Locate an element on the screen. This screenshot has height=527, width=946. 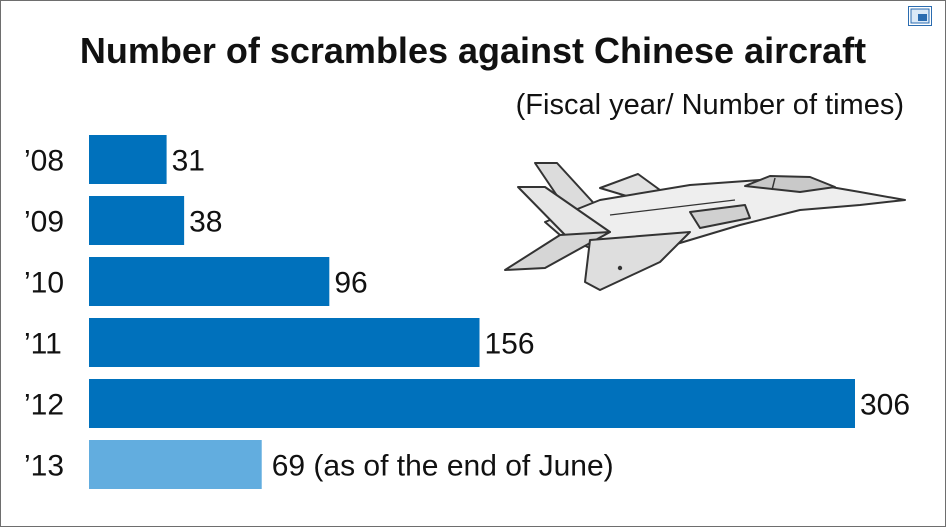
fighter-jet-icon is located at coordinates (705, 226).